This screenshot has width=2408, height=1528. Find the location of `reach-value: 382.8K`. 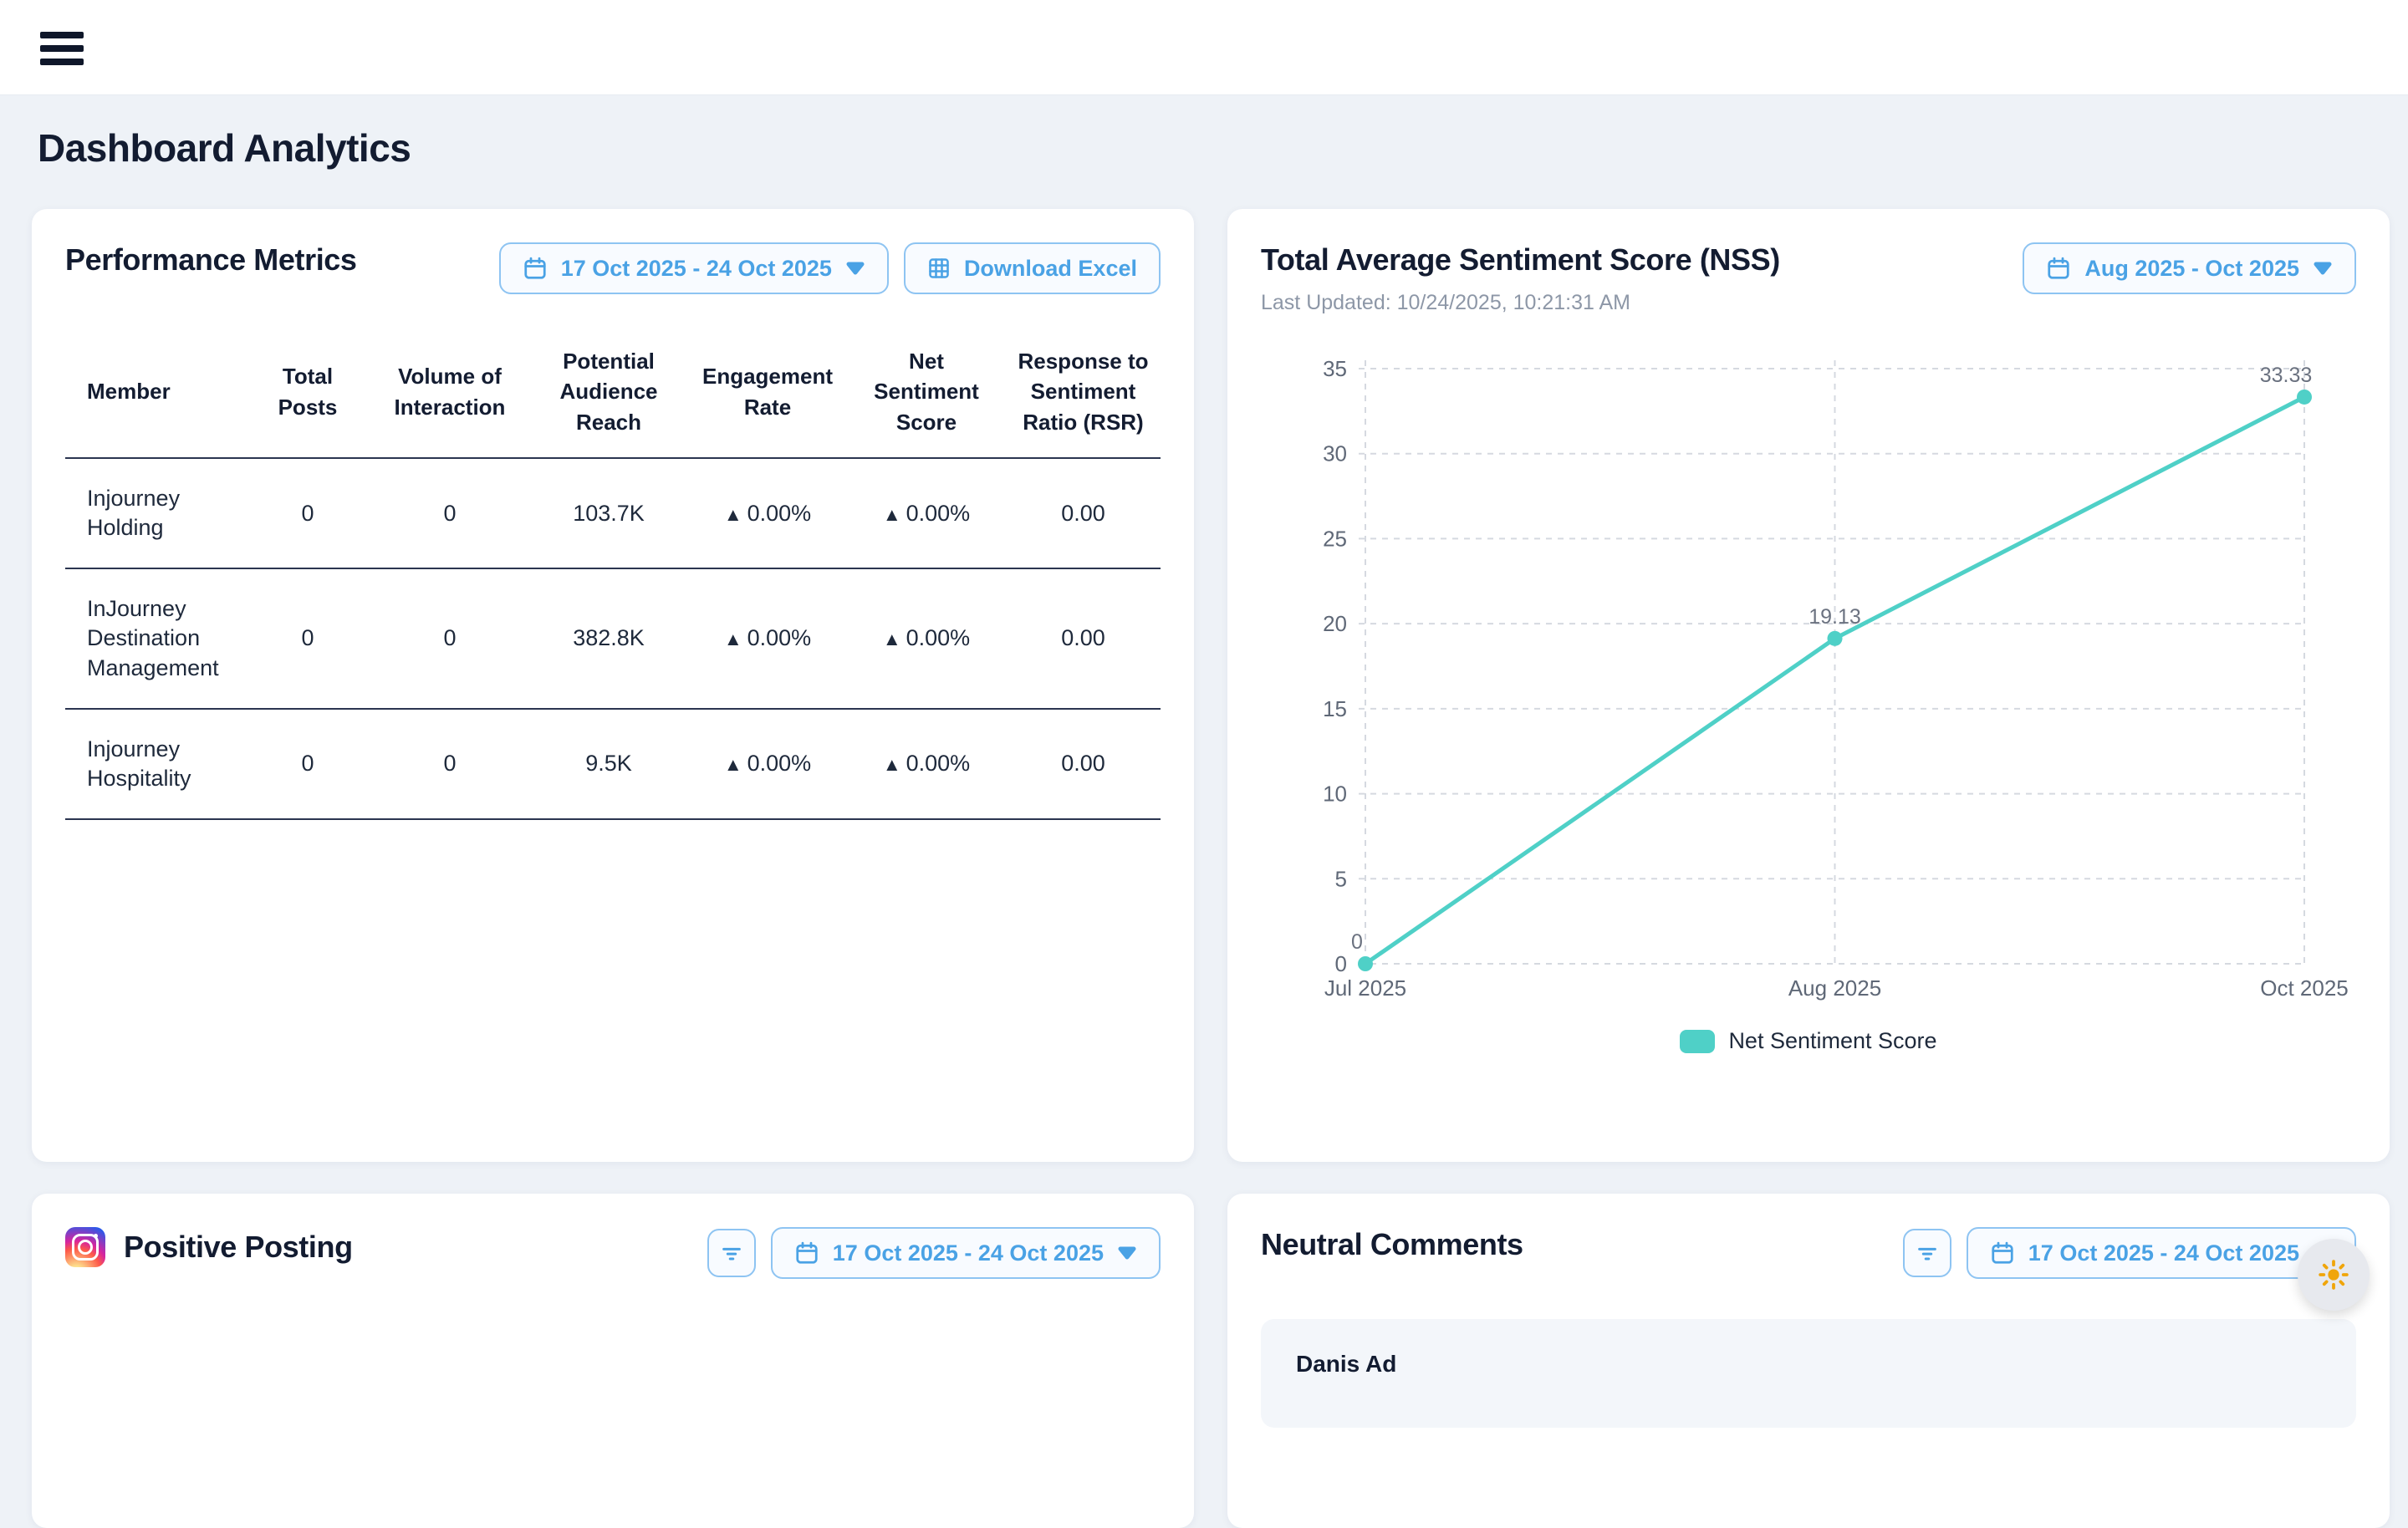

reach-value: 382.8K is located at coordinates (609, 639).